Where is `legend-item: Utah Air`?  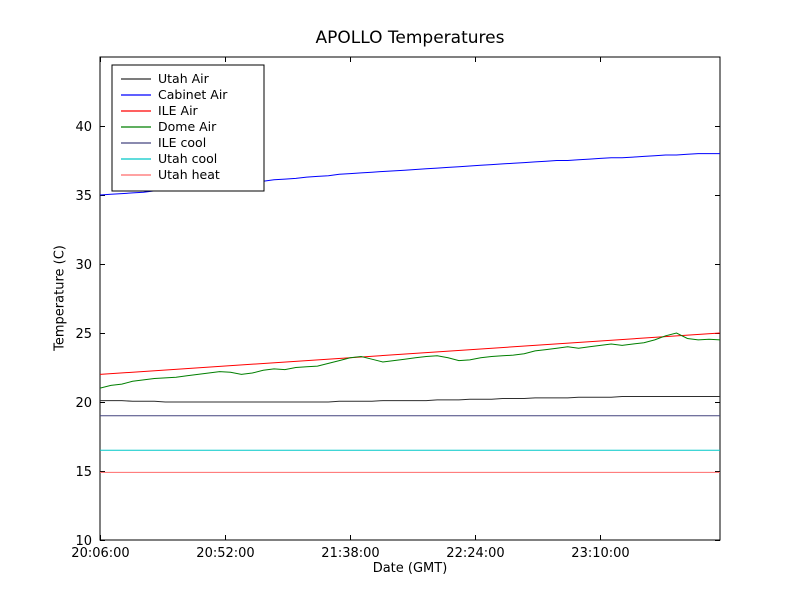
legend-item: Utah Air is located at coordinates (165, 78).